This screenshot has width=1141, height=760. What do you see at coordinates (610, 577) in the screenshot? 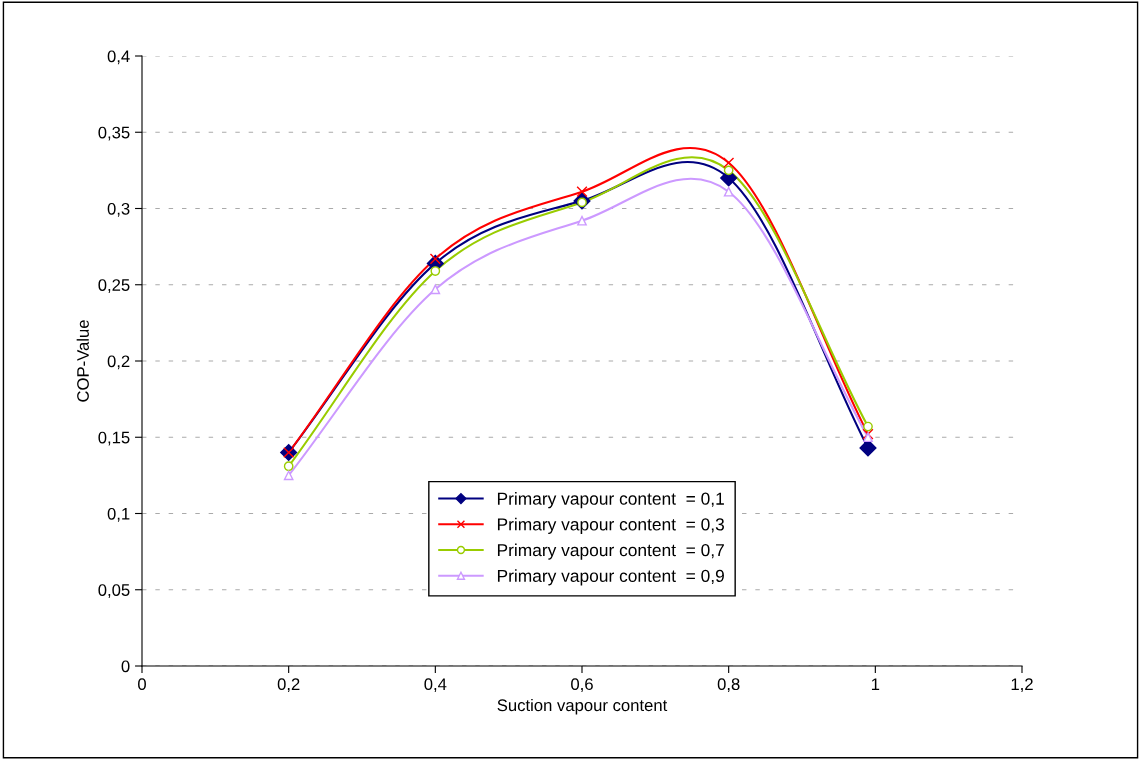
I see `legend-label: Primary vapour content = 0,9` at bounding box center [610, 577].